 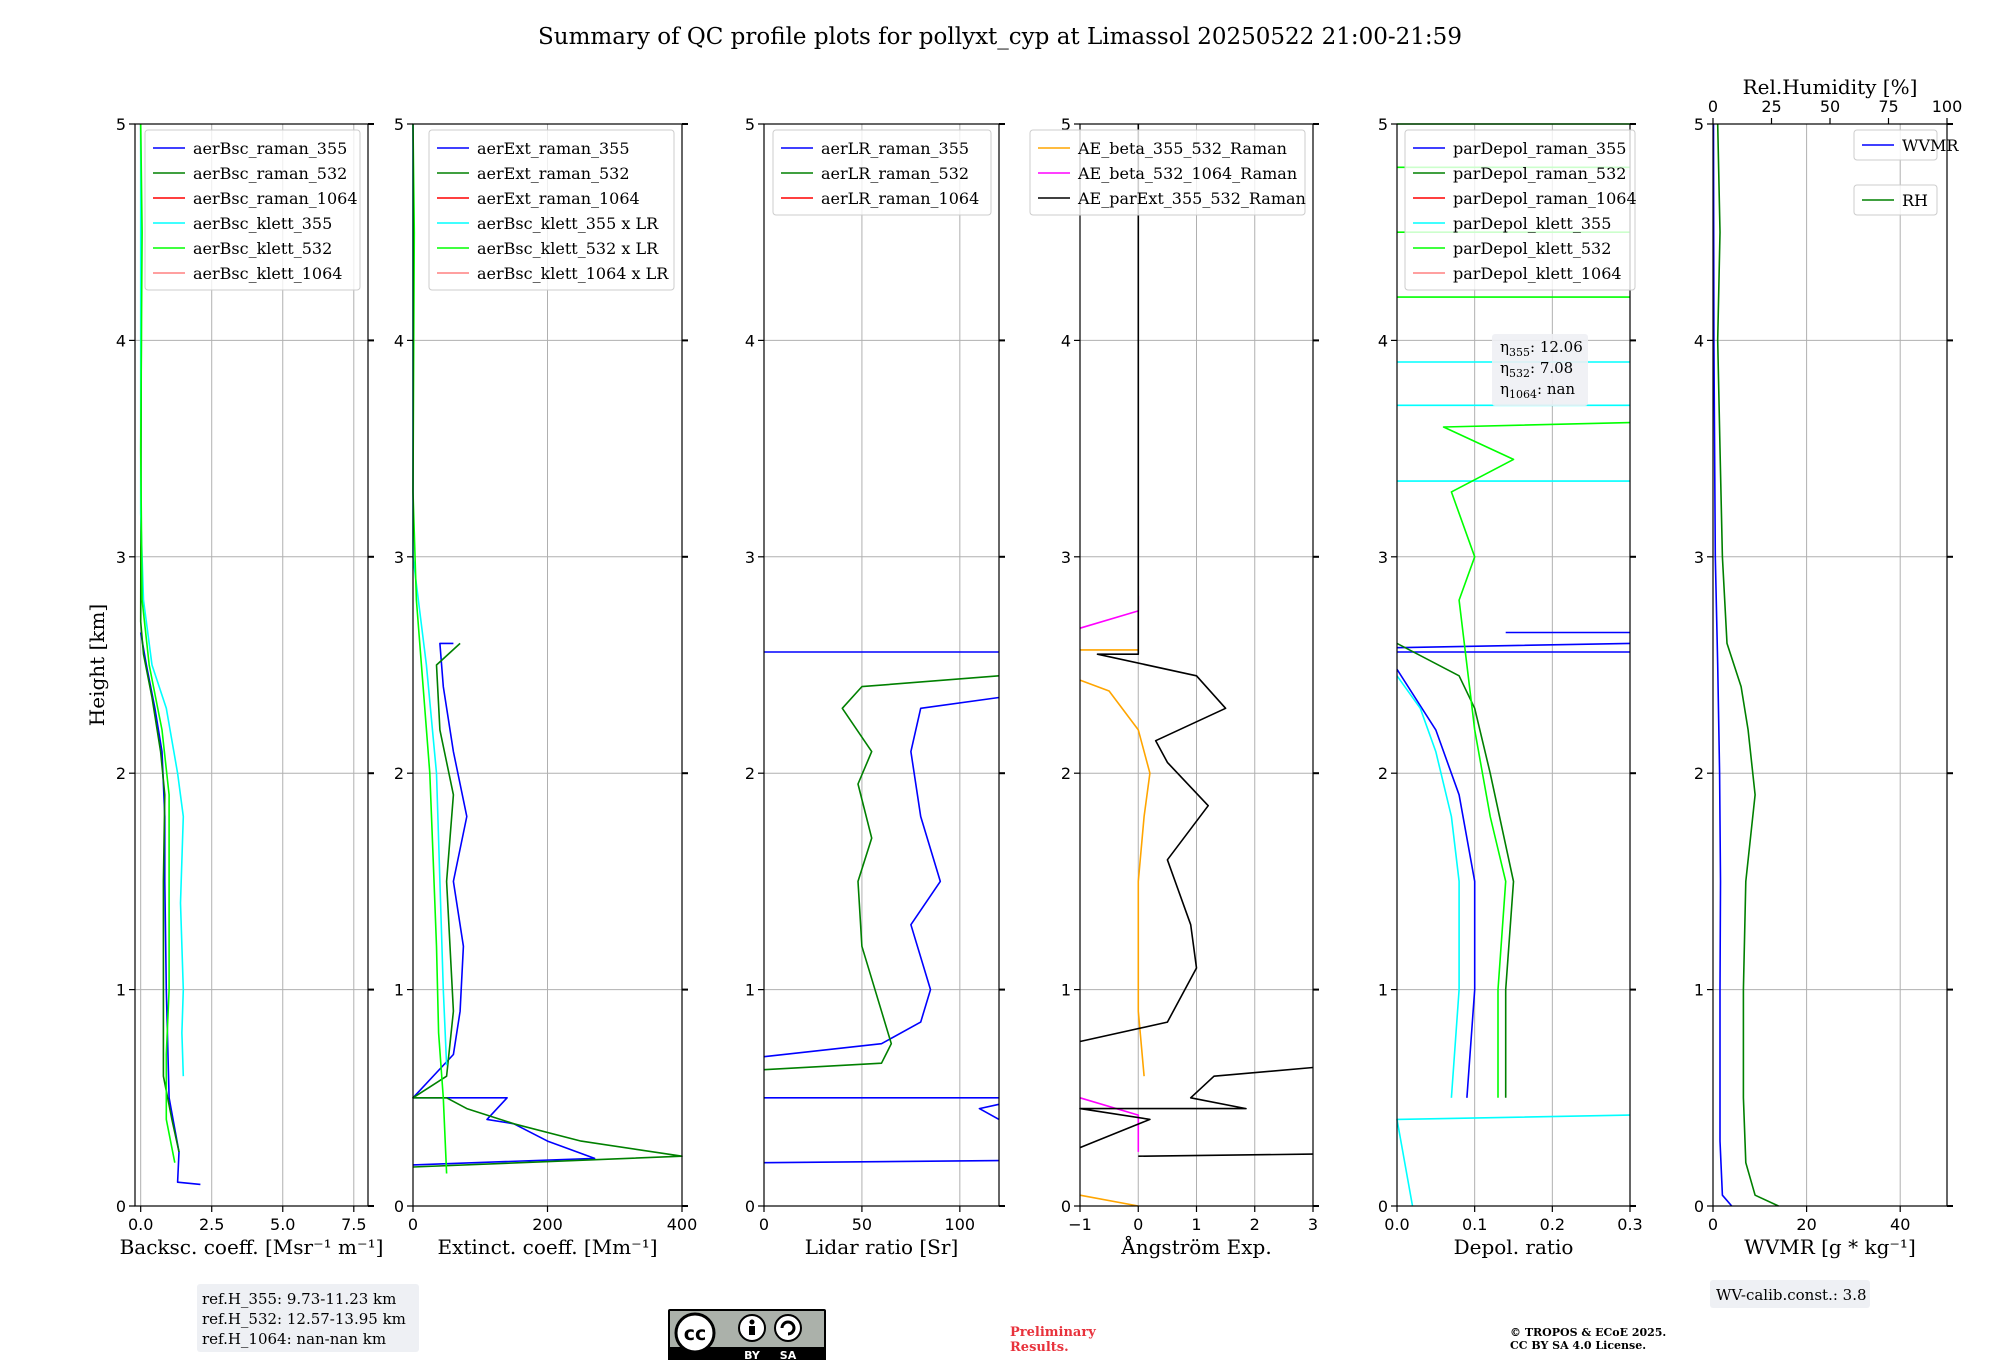 What do you see at coordinates (881, 907) in the screenshot?
I see `series-group` at bounding box center [881, 907].